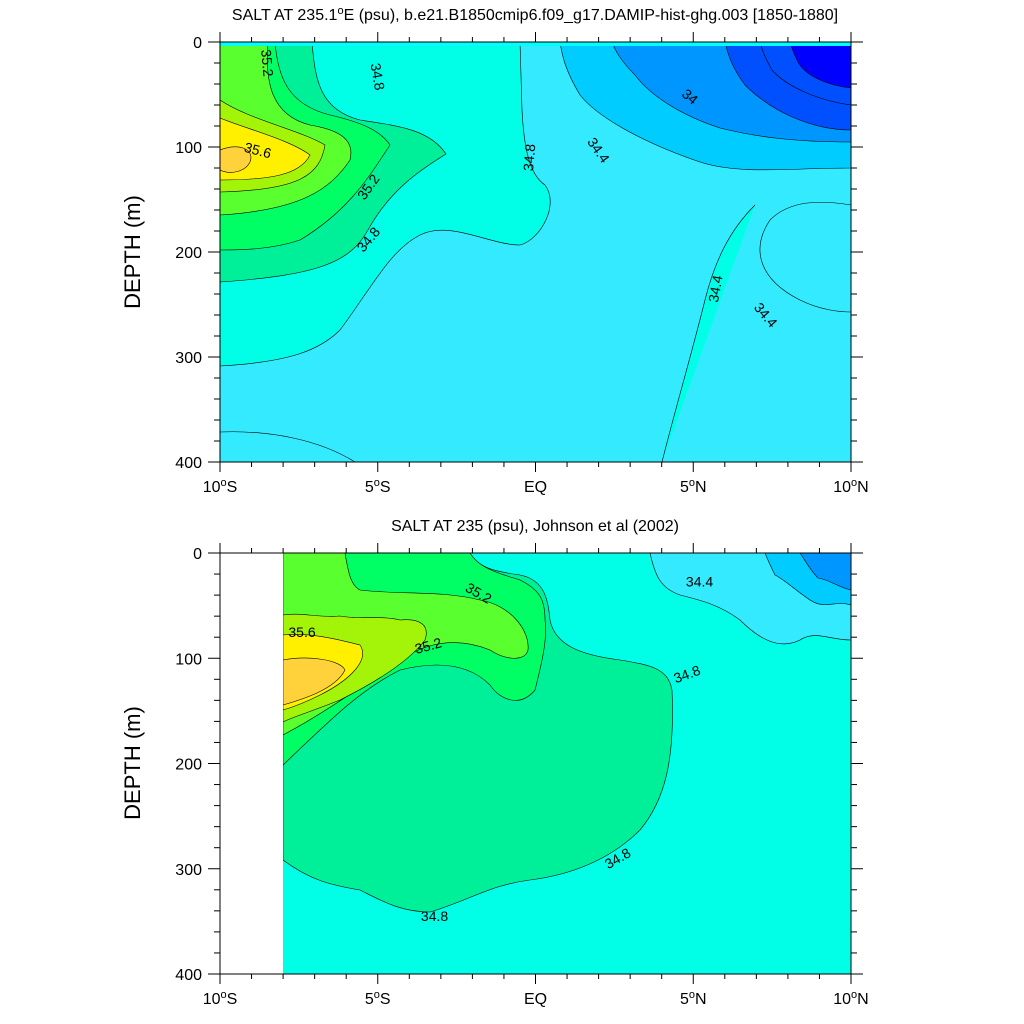  I want to click on fill-level-33.4, so click(820, 65).